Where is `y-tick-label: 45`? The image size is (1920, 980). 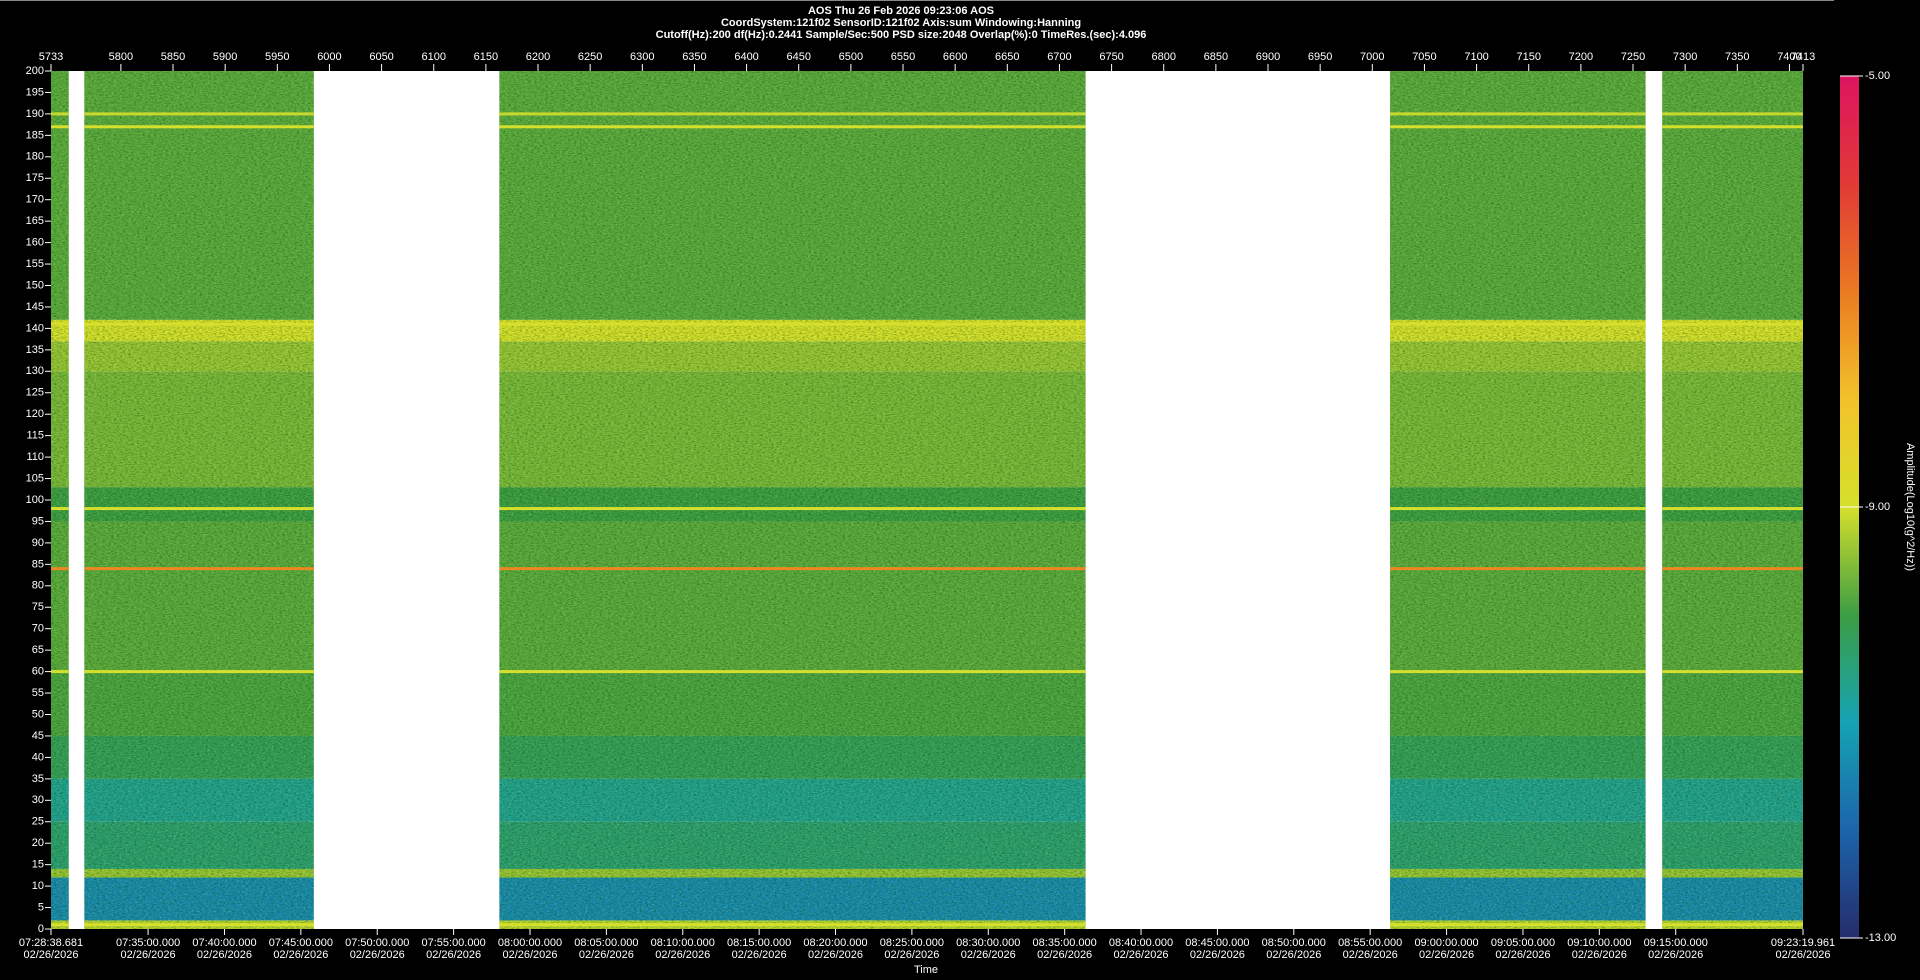
y-tick-label: 45 is located at coordinates (38, 736).